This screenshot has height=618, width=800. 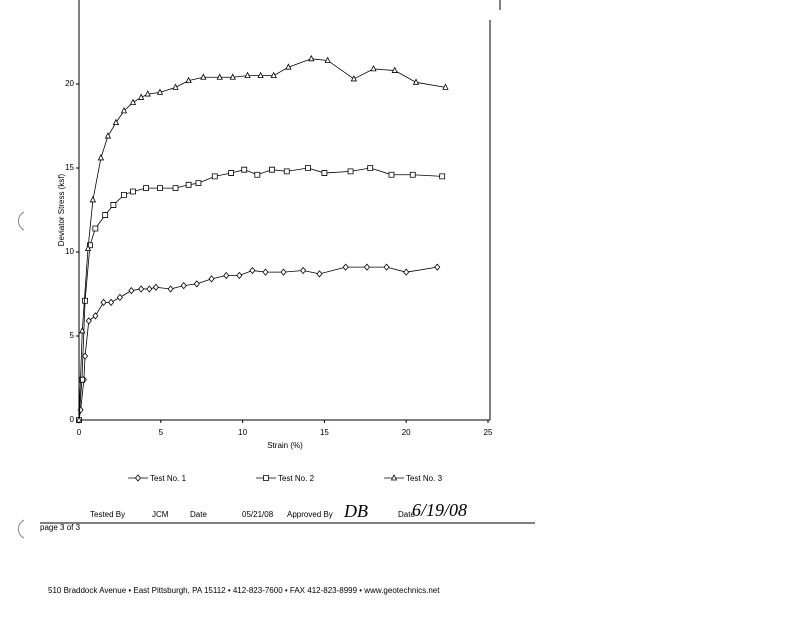 I want to click on x-tick-label: 15, so click(x=324, y=432).